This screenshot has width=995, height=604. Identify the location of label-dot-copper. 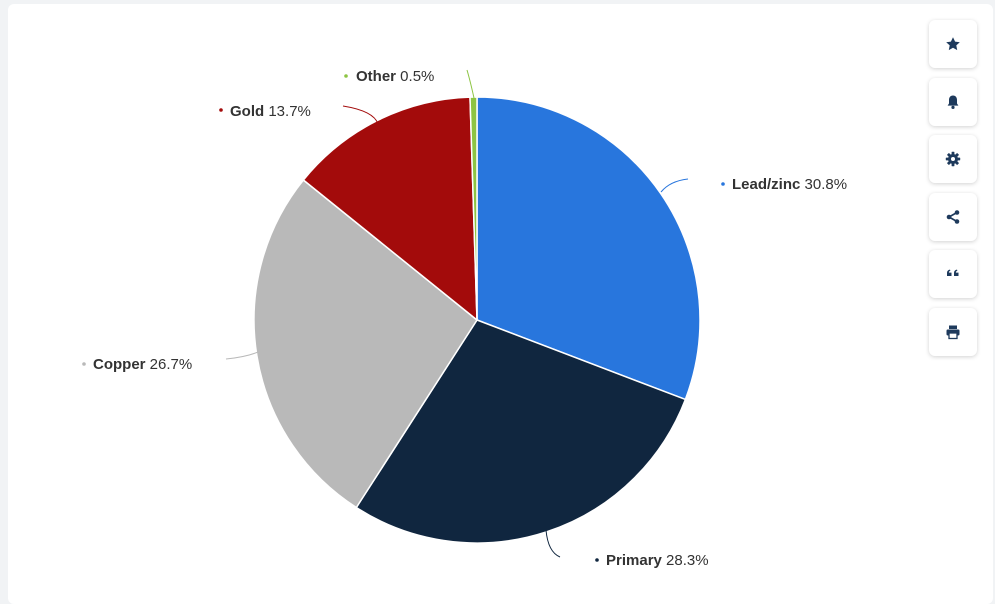
(84, 364).